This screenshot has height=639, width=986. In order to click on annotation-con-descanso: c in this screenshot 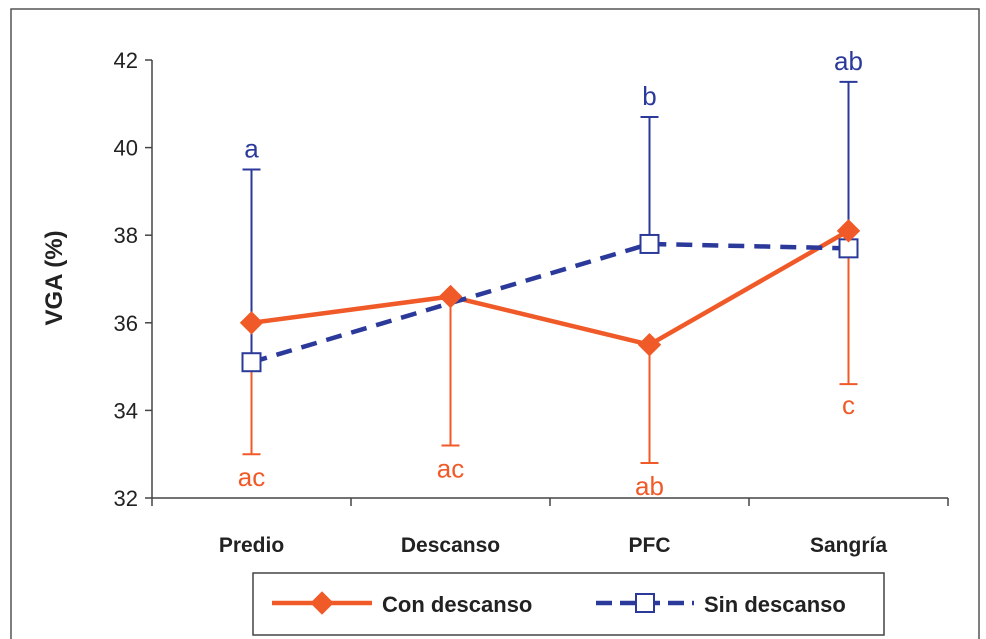, I will do `click(848, 405)`.